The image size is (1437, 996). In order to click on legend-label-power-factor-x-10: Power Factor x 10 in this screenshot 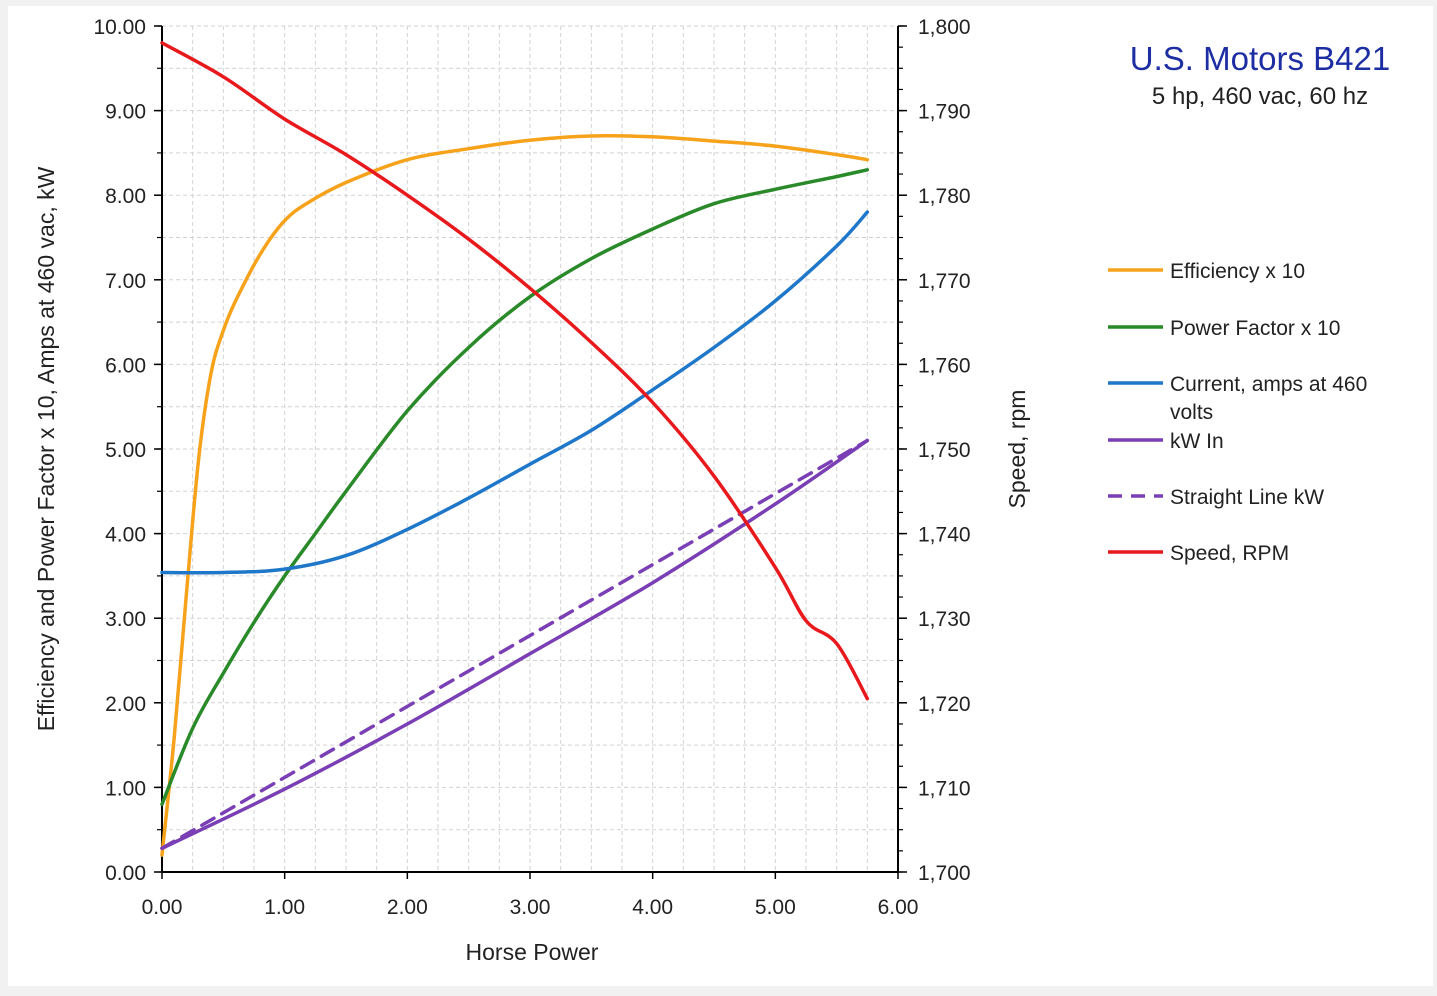, I will do `click(1255, 328)`.